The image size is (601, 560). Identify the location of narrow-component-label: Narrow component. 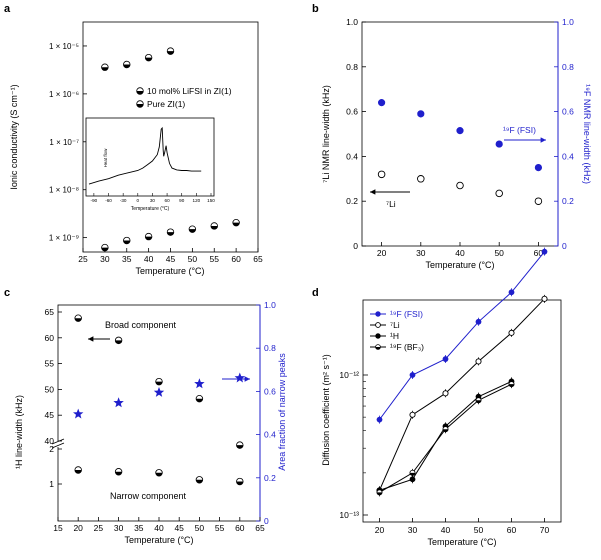
(148, 496).